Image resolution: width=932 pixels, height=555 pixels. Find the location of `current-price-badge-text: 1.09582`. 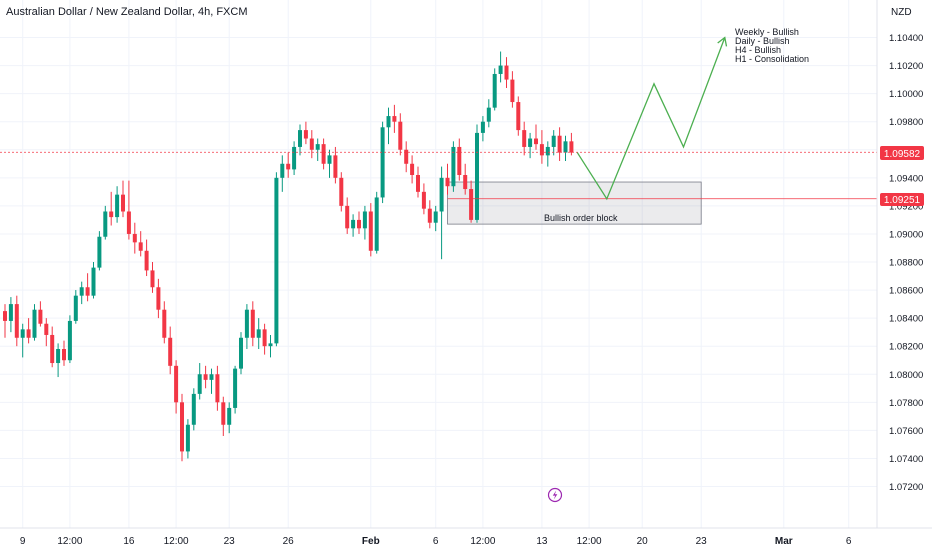

current-price-badge-text: 1.09582 is located at coordinates (902, 154).